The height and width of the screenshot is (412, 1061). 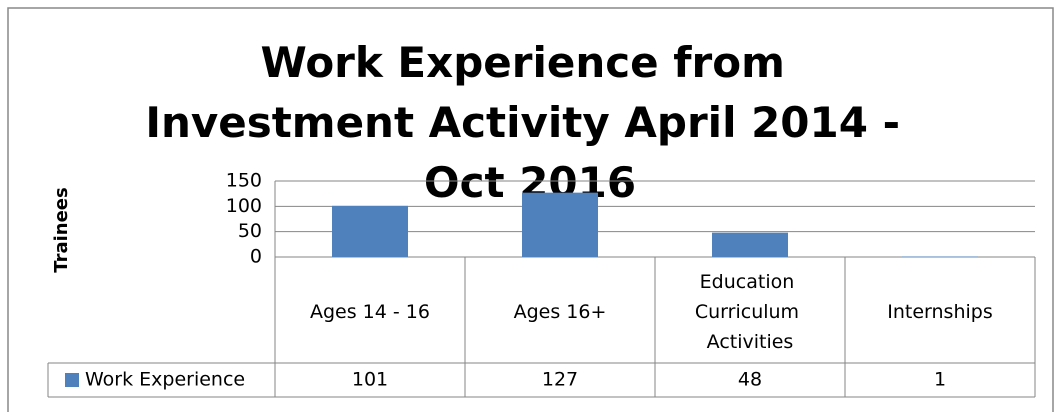 I want to click on table-value: 127, so click(x=560, y=380).